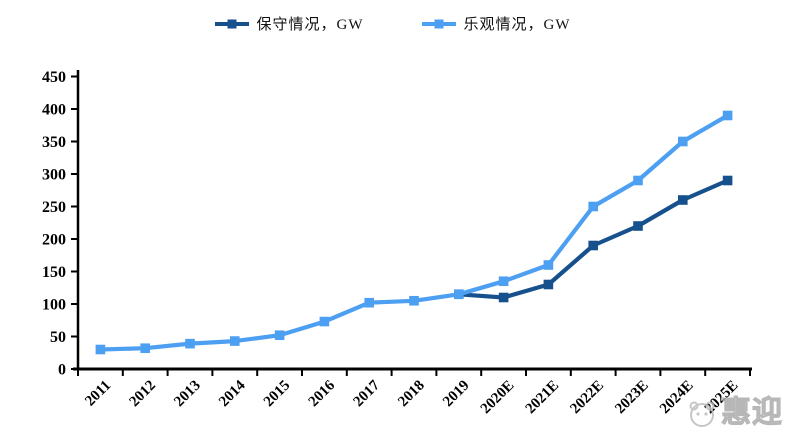 Image resolution: width=785 pixels, height=432 pixels. I want to click on x-tick-label: 2019, so click(456, 394).